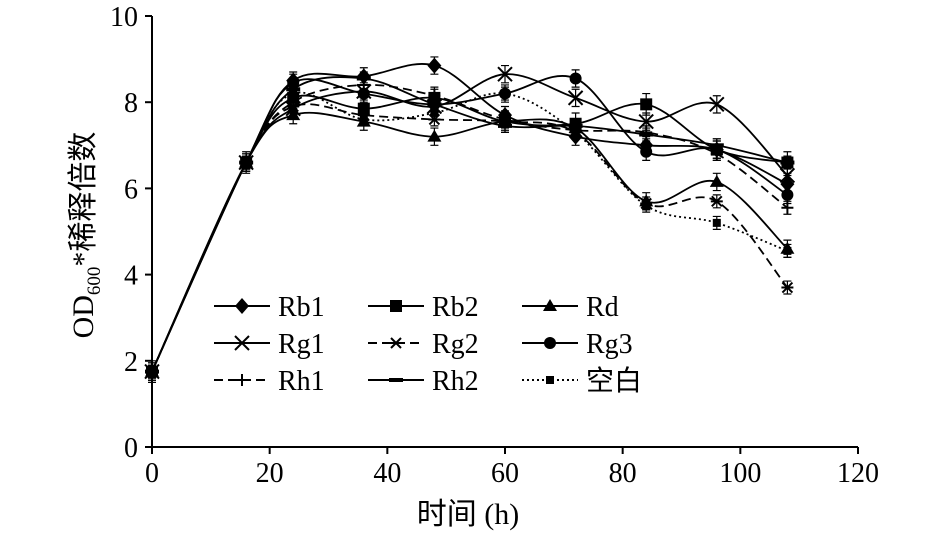 This screenshot has height=534, width=945. What do you see at coordinates (301, 307) in the screenshot?
I see `legend-label: Rb1` at bounding box center [301, 307].